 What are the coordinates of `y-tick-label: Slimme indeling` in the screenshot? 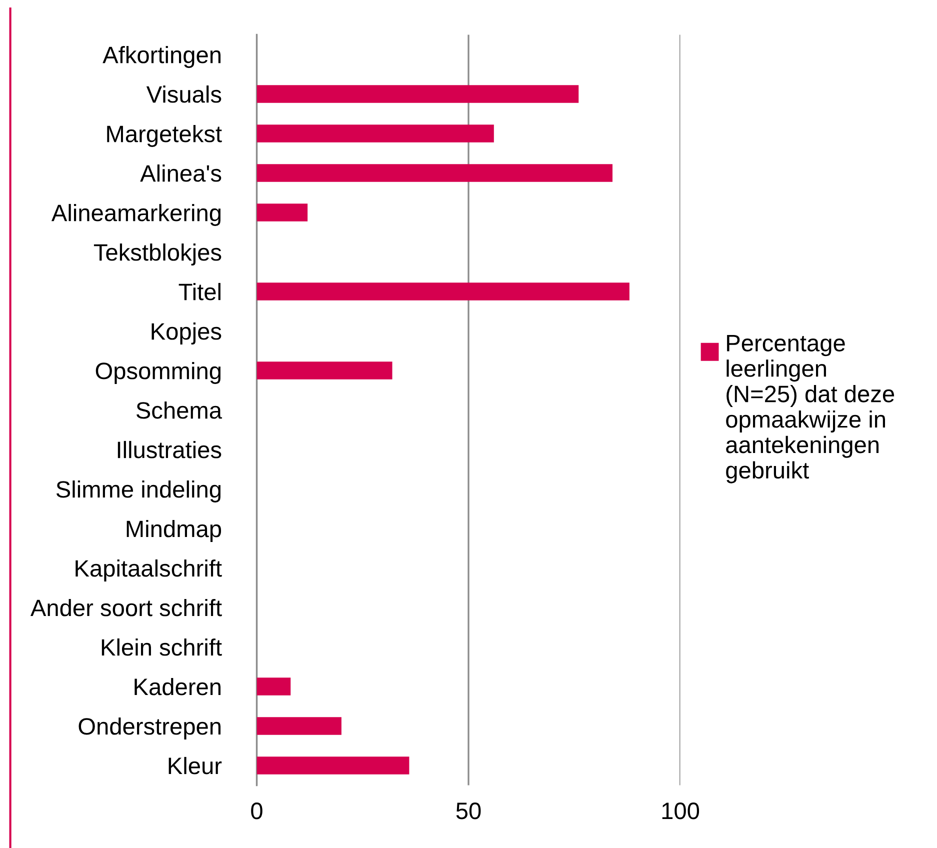 It's located at (138, 491).